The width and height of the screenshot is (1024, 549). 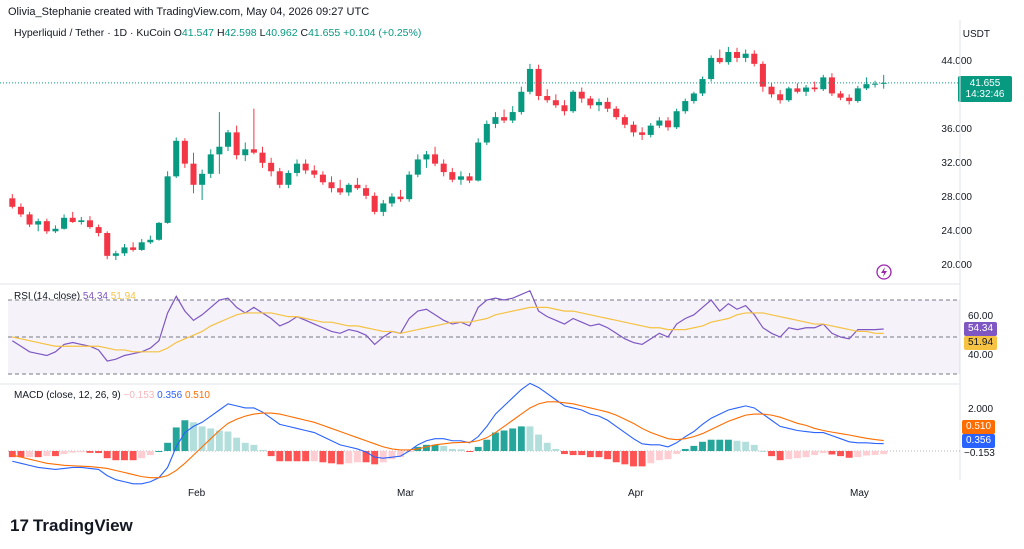 I want to click on x-label-may: May, so click(x=859, y=493).